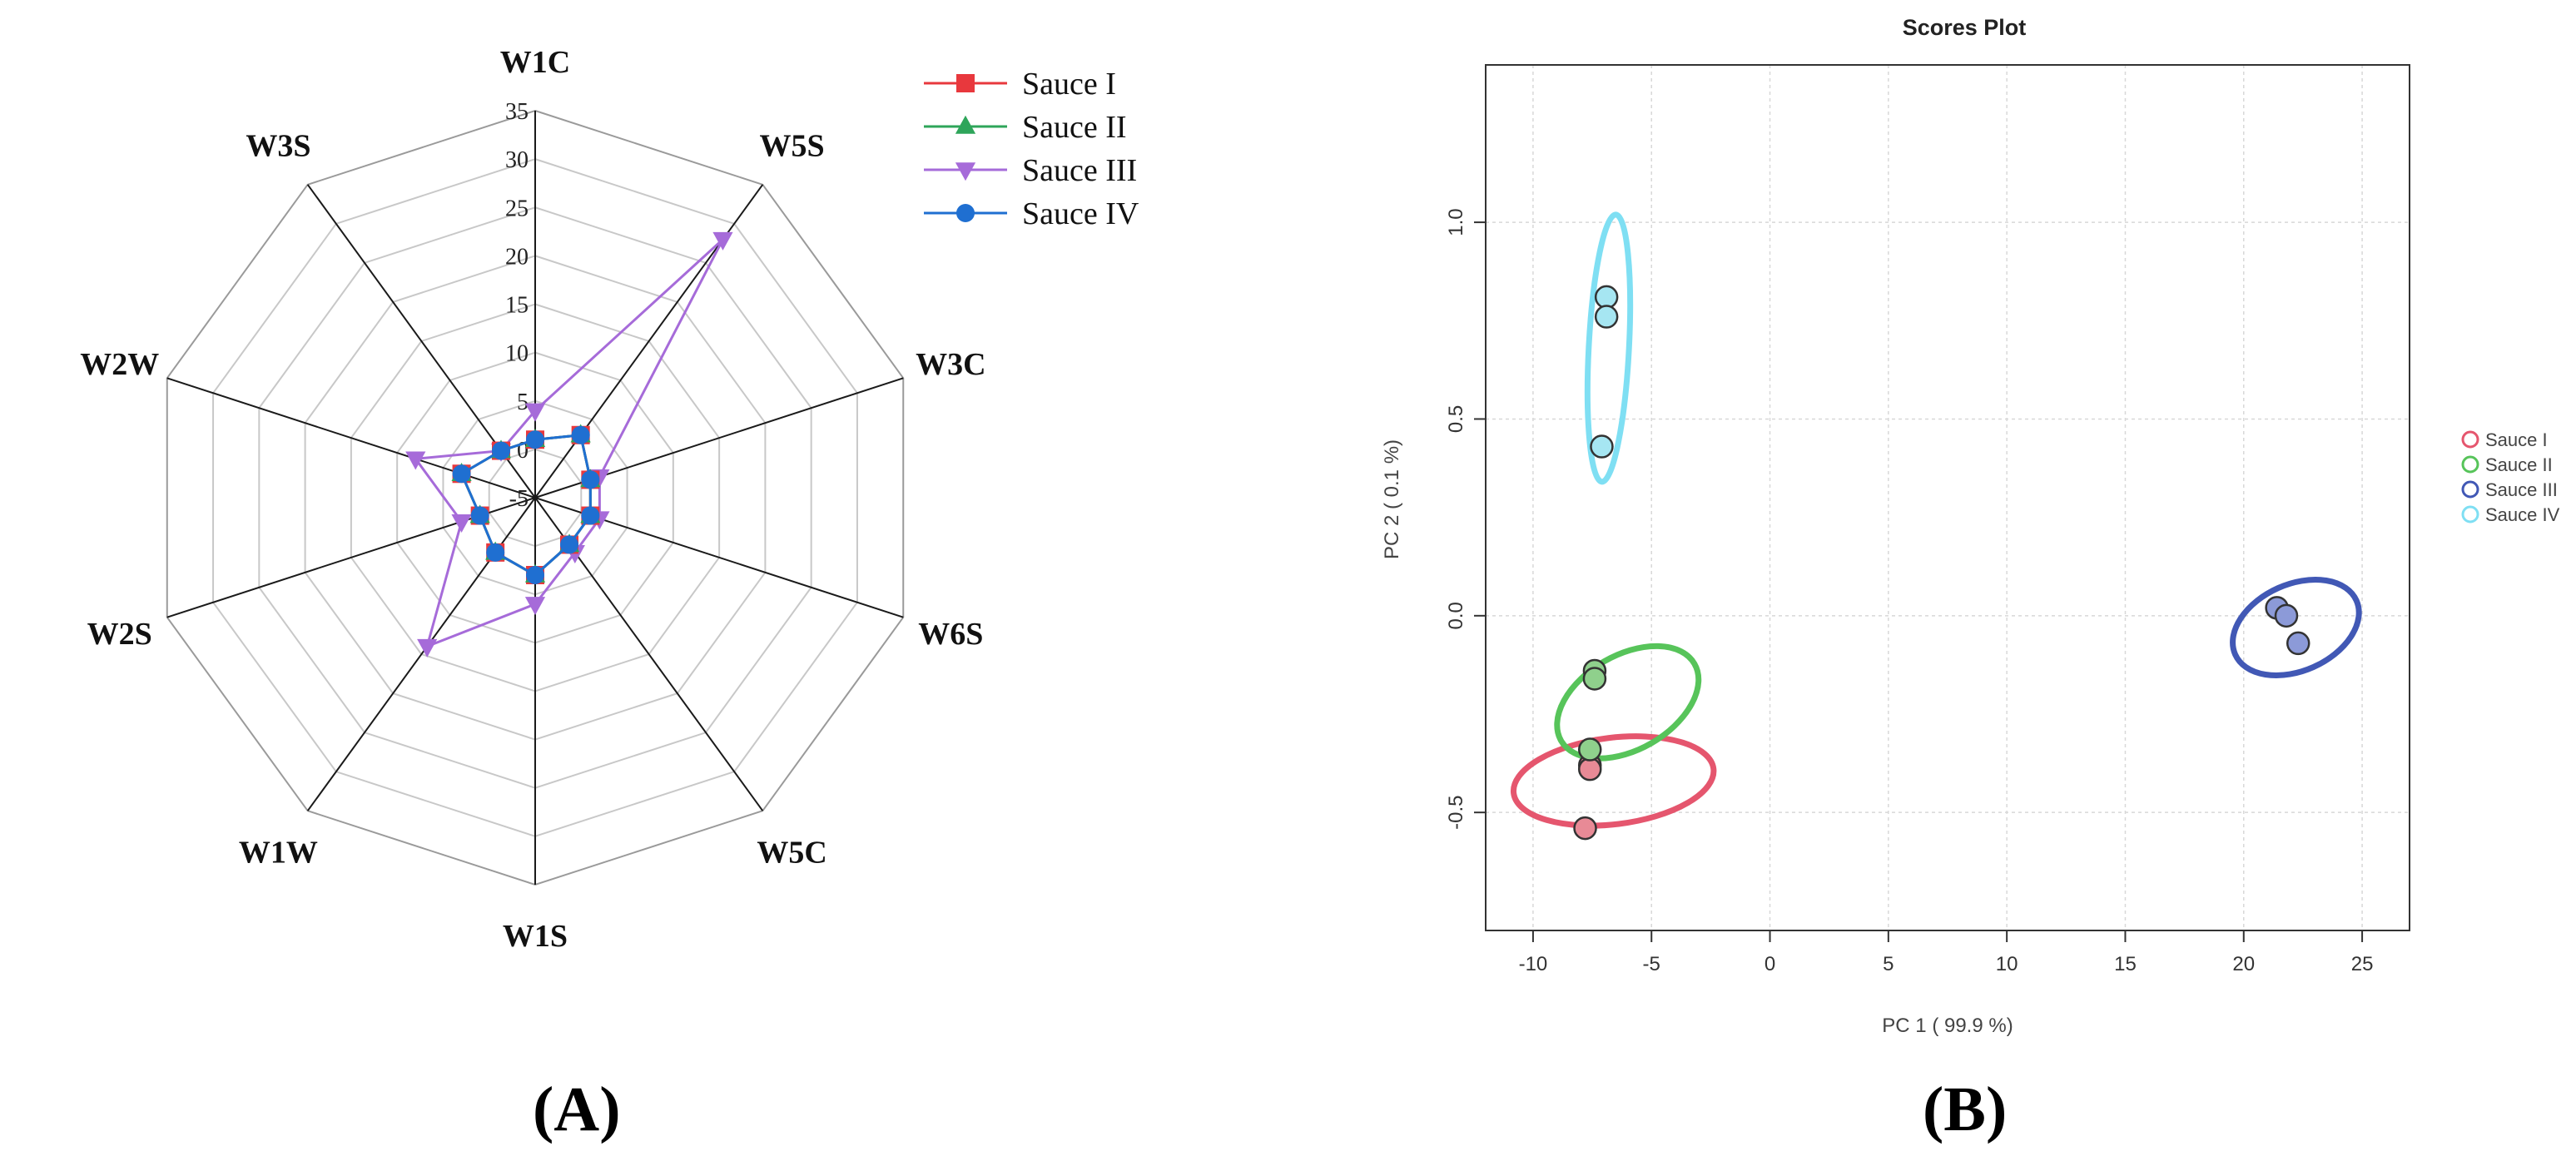 Image resolution: width=2576 pixels, height=1171 pixels. Describe the element at coordinates (1533, 964) in the screenshot. I see `x-tick-label: -10` at that location.